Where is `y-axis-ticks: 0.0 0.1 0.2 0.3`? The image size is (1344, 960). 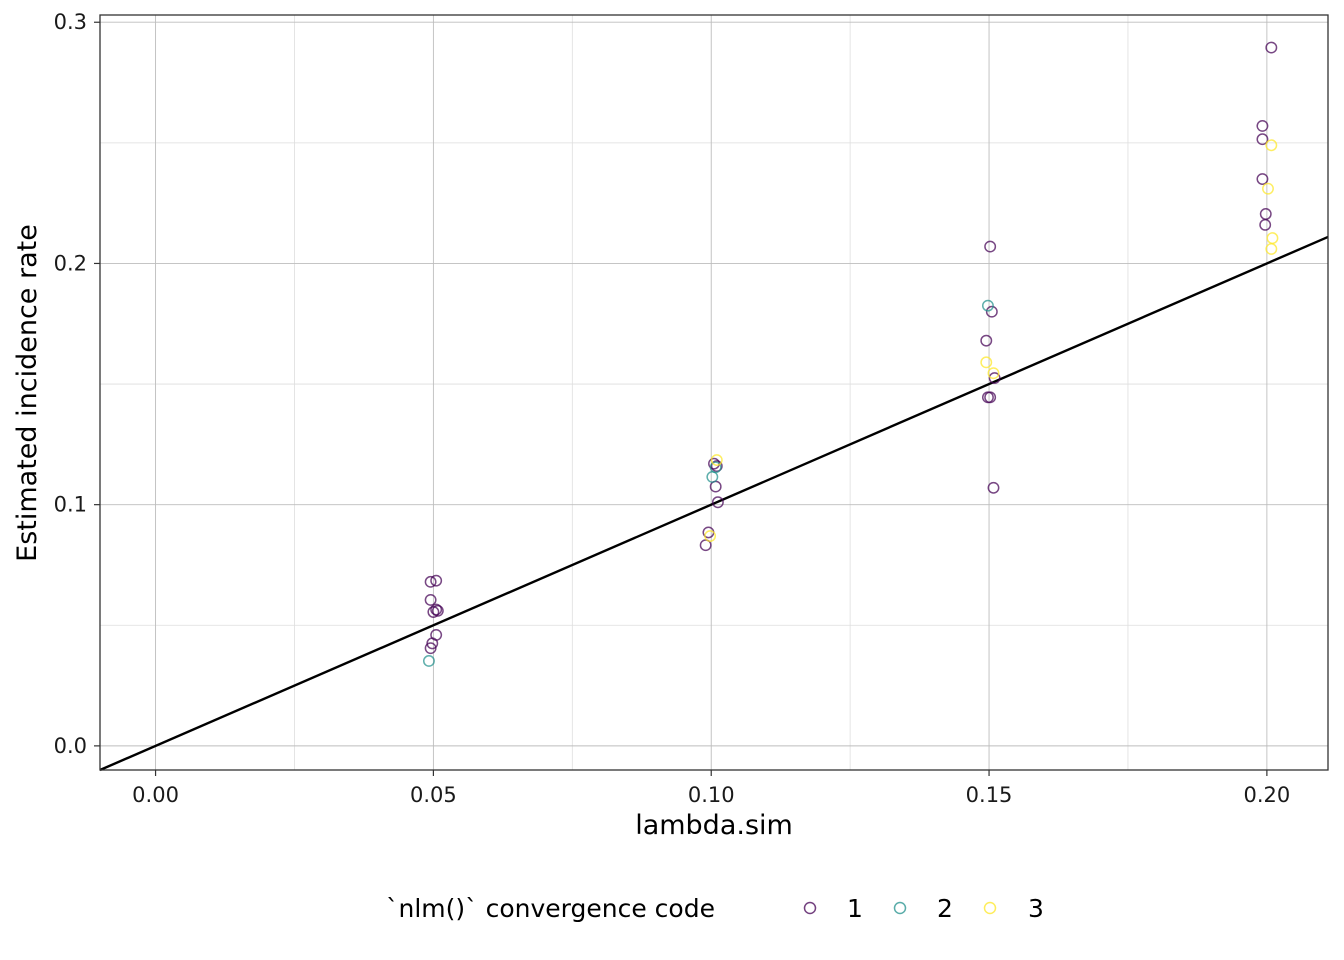
y-axis-ticks: 0.0 0.1 0.2 0.3 is located at coordinates (77, 384).